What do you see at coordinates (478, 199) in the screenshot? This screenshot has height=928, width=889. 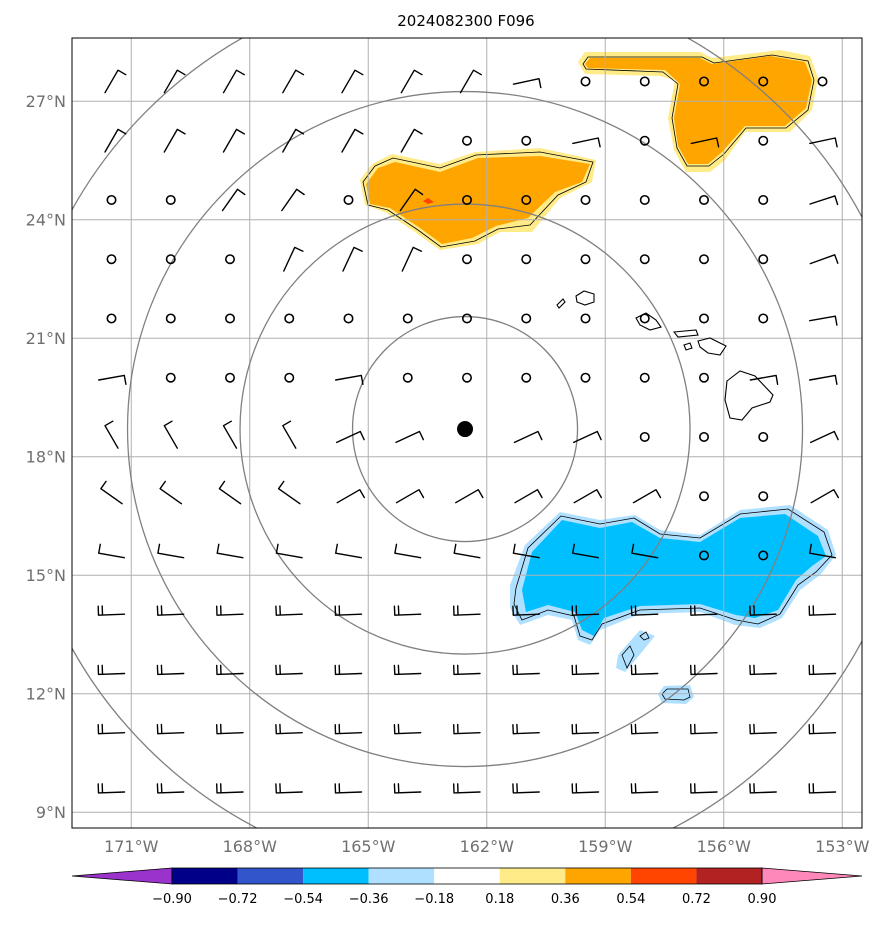 I see `central-contour` at bounding box center [478, 199].